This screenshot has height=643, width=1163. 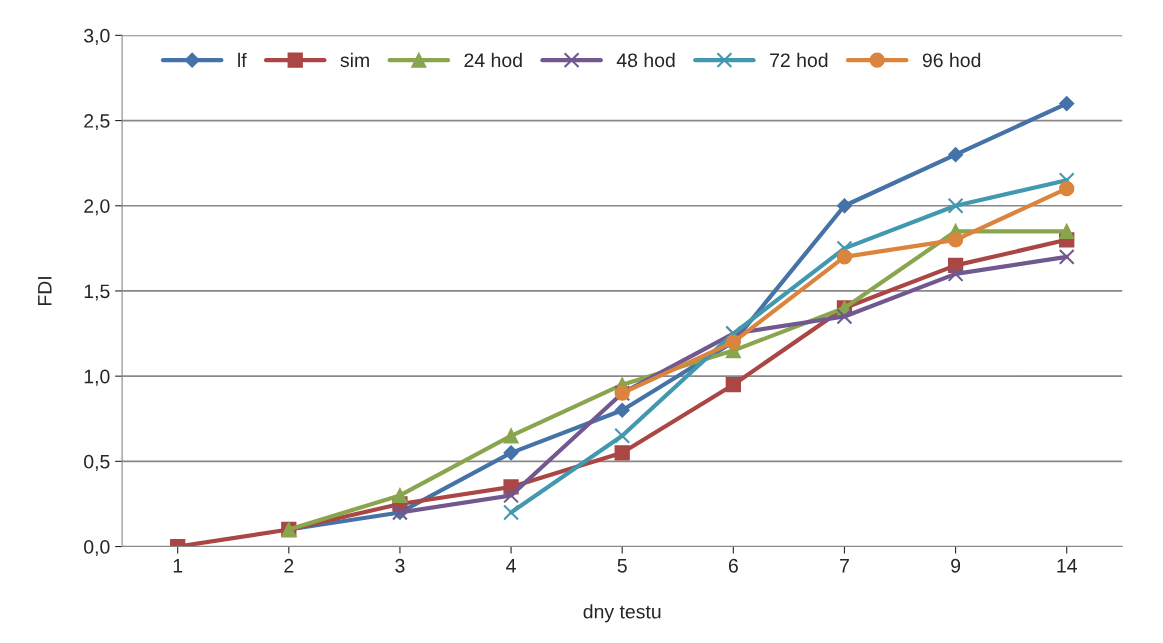 I want to click on legend-label: sim, so click(x=354, y=60).